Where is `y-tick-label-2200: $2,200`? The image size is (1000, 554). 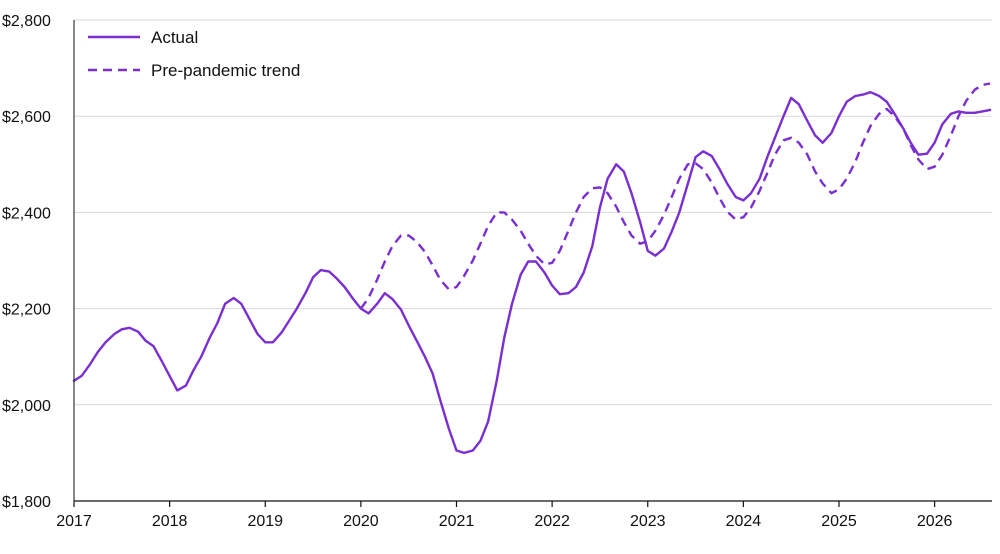 y-tick-label-2200: $2,200 is located at coordinates (26, 310).